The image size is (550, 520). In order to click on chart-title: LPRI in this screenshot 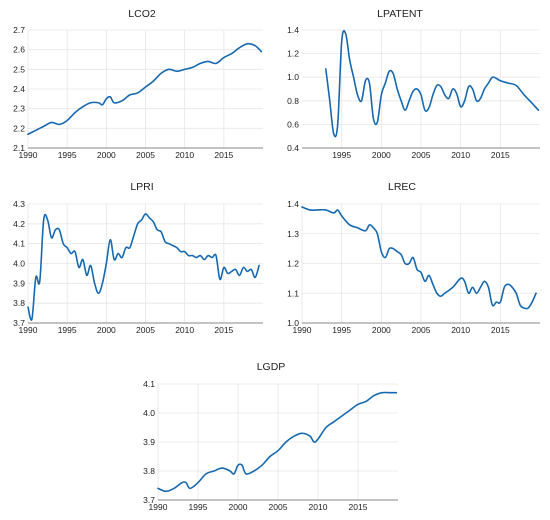, I will do `click(141, 187)`.